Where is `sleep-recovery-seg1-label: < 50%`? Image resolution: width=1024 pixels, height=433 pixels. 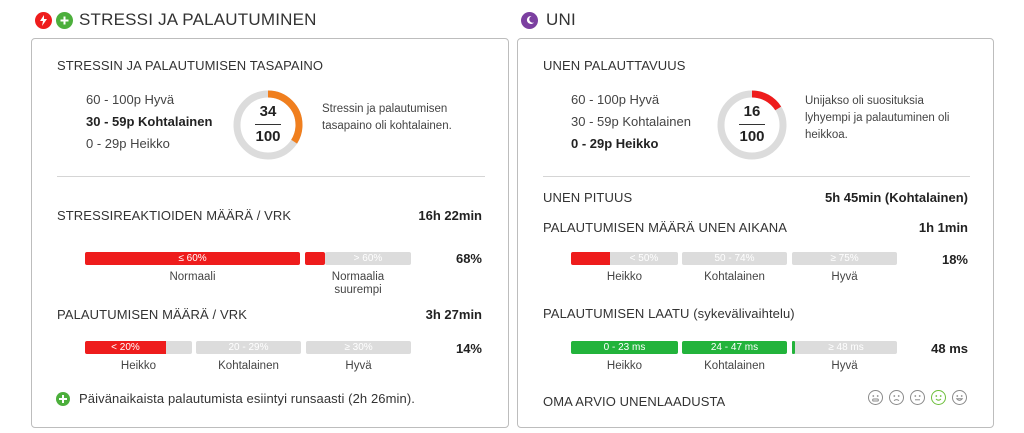 sleep-recovery-seg1-label: < 50% is located at coordinates (644, 258).